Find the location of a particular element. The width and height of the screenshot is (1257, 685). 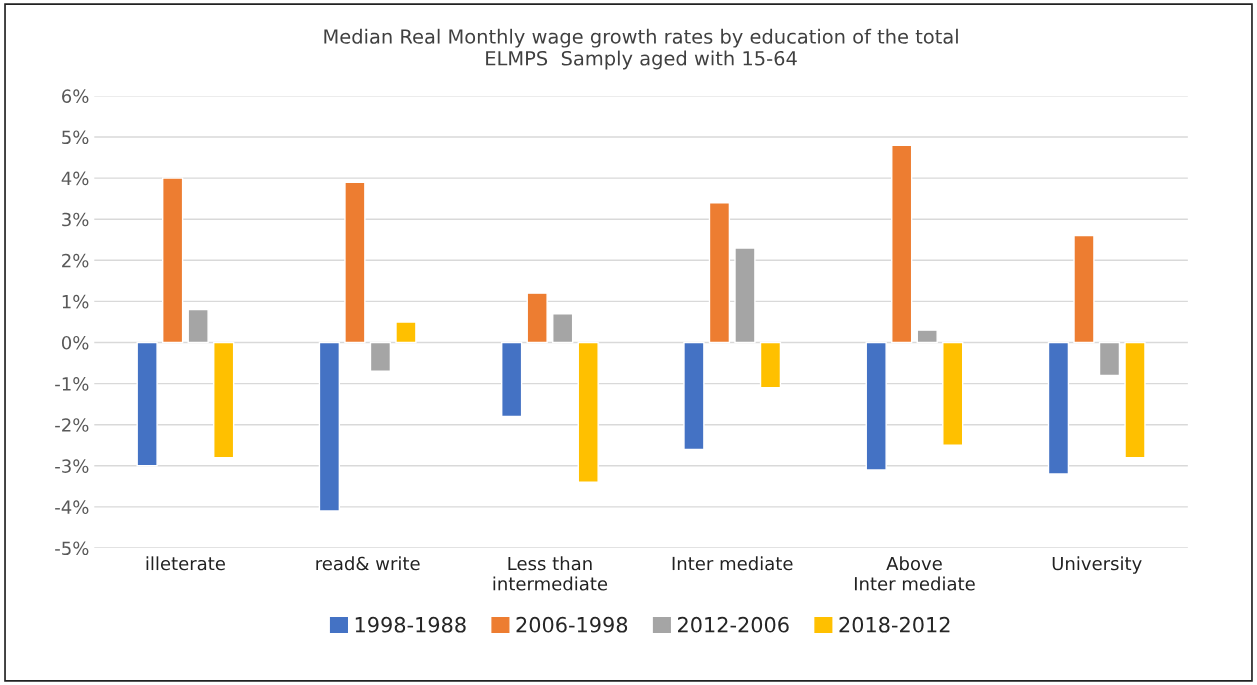

y-tick-label: 0% is located at coordinates (75, 342).